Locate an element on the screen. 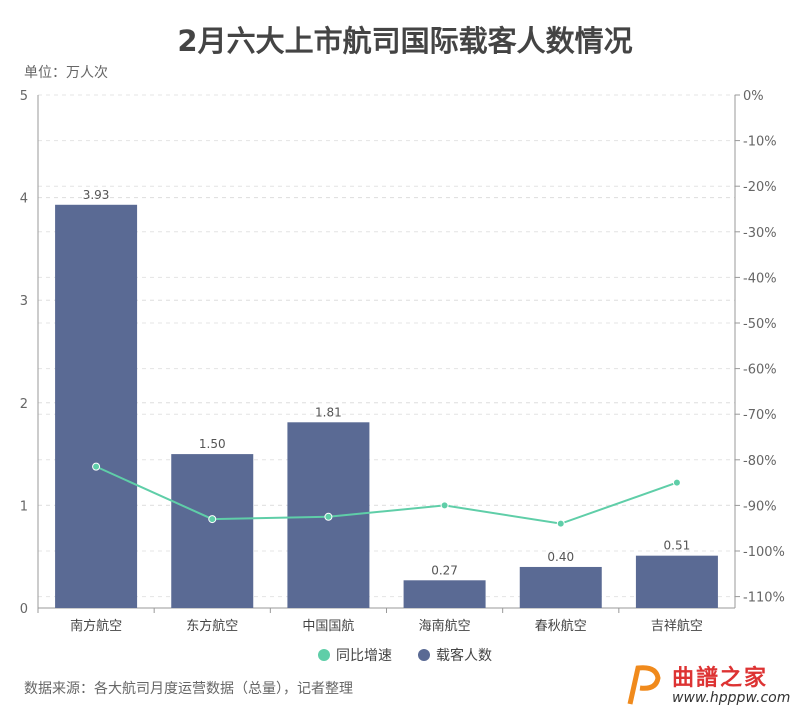 This screenshot has width=810, height=720. right-tick-label: -50% is located at coordinates (760, 324).